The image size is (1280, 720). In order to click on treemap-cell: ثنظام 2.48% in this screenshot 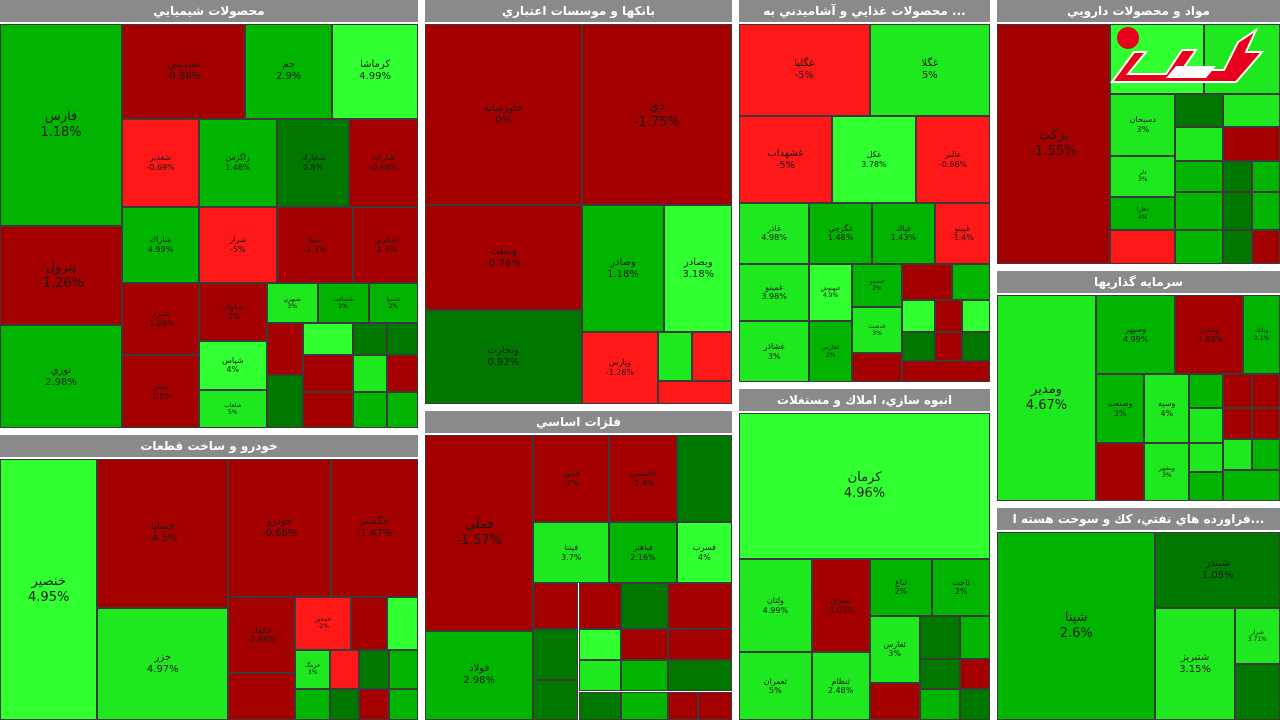, I will do `click(840, 686)`.